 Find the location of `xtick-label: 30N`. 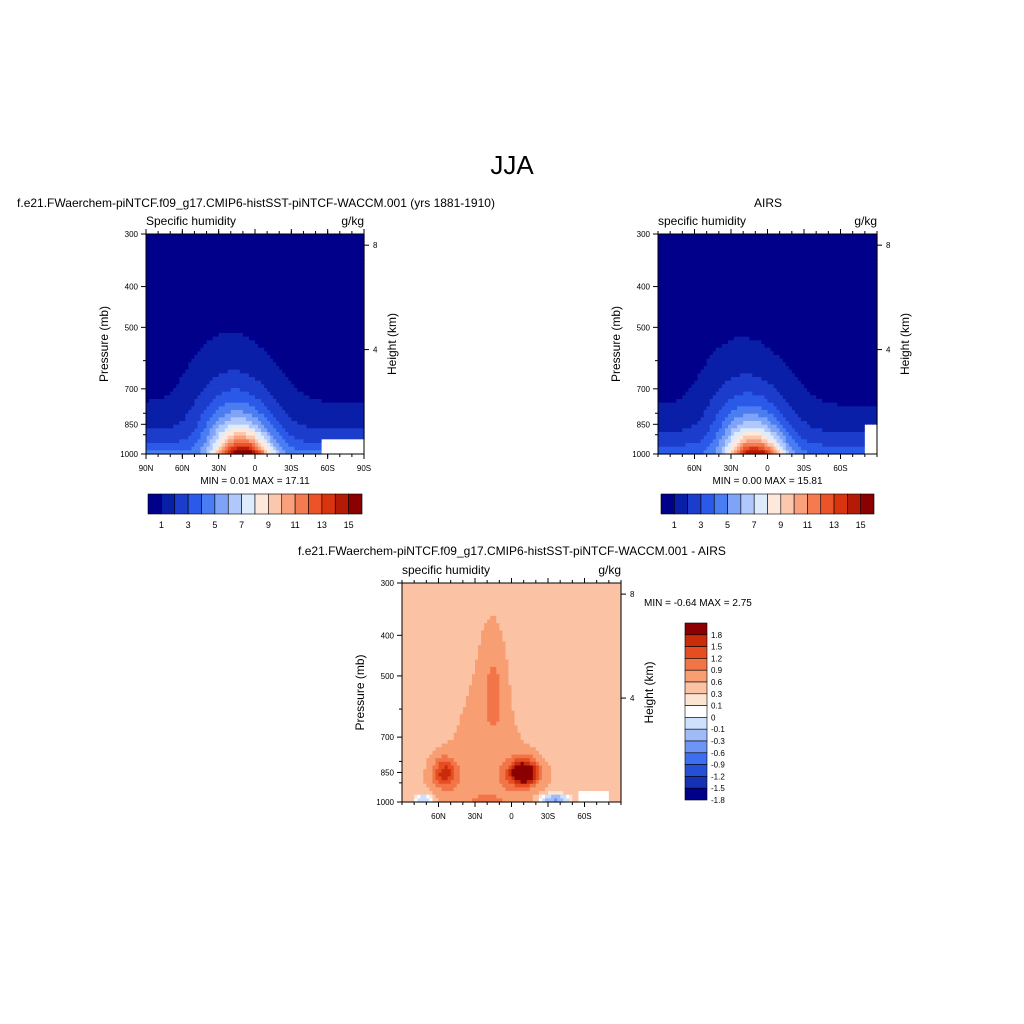

xtick-label: 30N is located at coordinates (218, 468).